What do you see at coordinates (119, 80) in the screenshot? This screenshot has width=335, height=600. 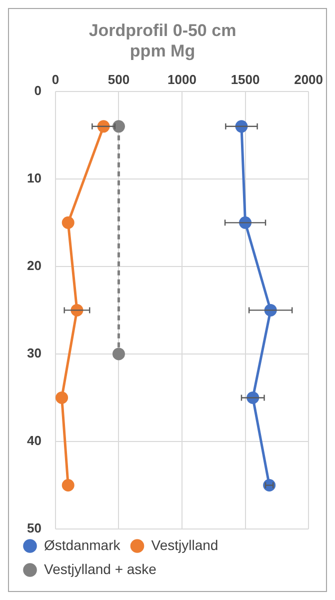 I see `x-tick-label: 500` at bounding box center [119, 80].